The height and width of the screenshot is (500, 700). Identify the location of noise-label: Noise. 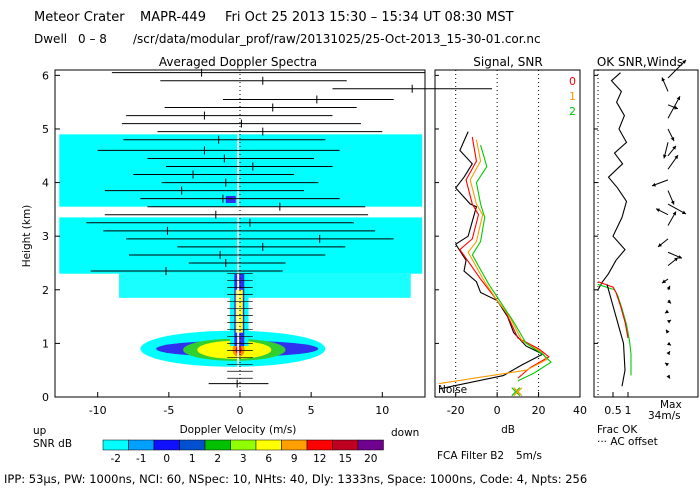
(452, 390).